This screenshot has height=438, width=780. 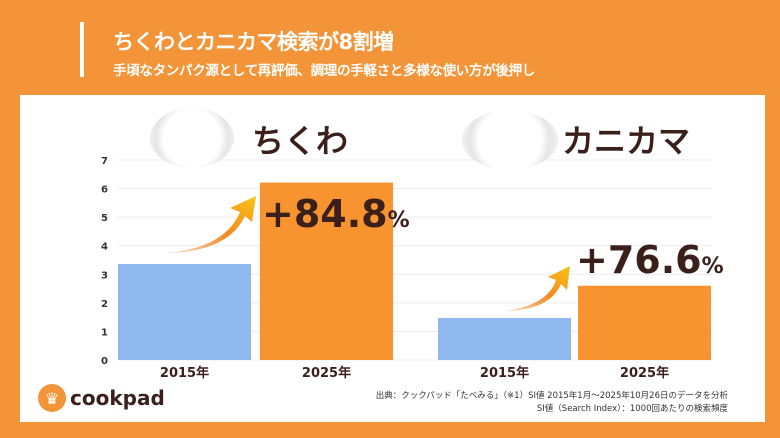 What do you see at coordinates (104, 218) in the screenshot?
I see `y-tick-label: 5` at bounding box center [104, 218].